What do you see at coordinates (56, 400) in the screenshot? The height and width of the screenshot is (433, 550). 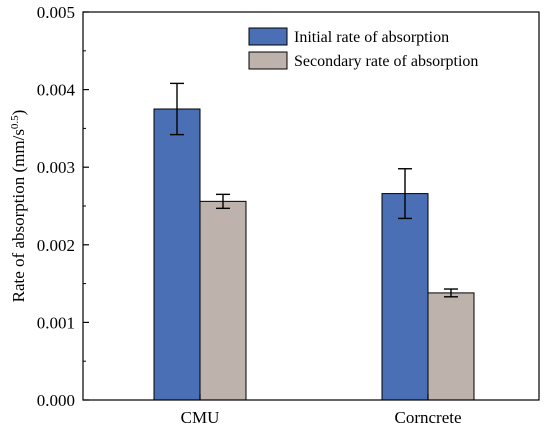 I see `y-tick-label: 0.000` at bounding box center [56, 400].